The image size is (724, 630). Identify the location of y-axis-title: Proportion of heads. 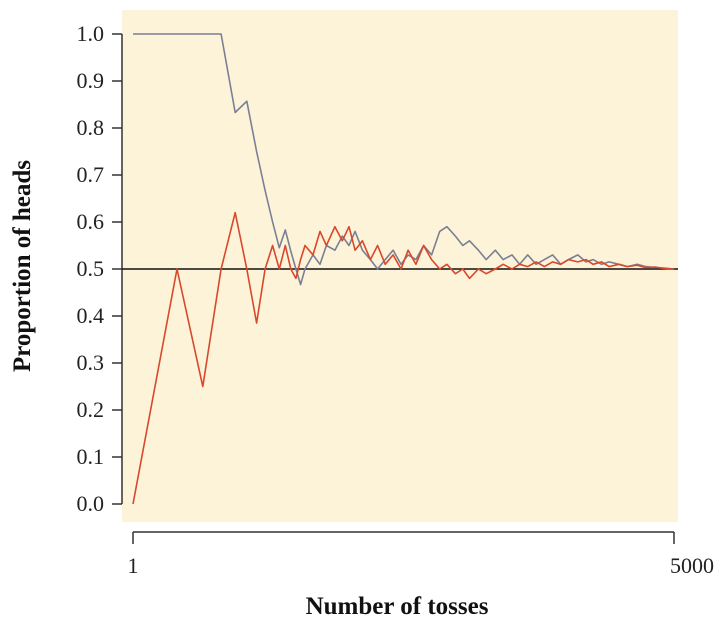
(22, 266).